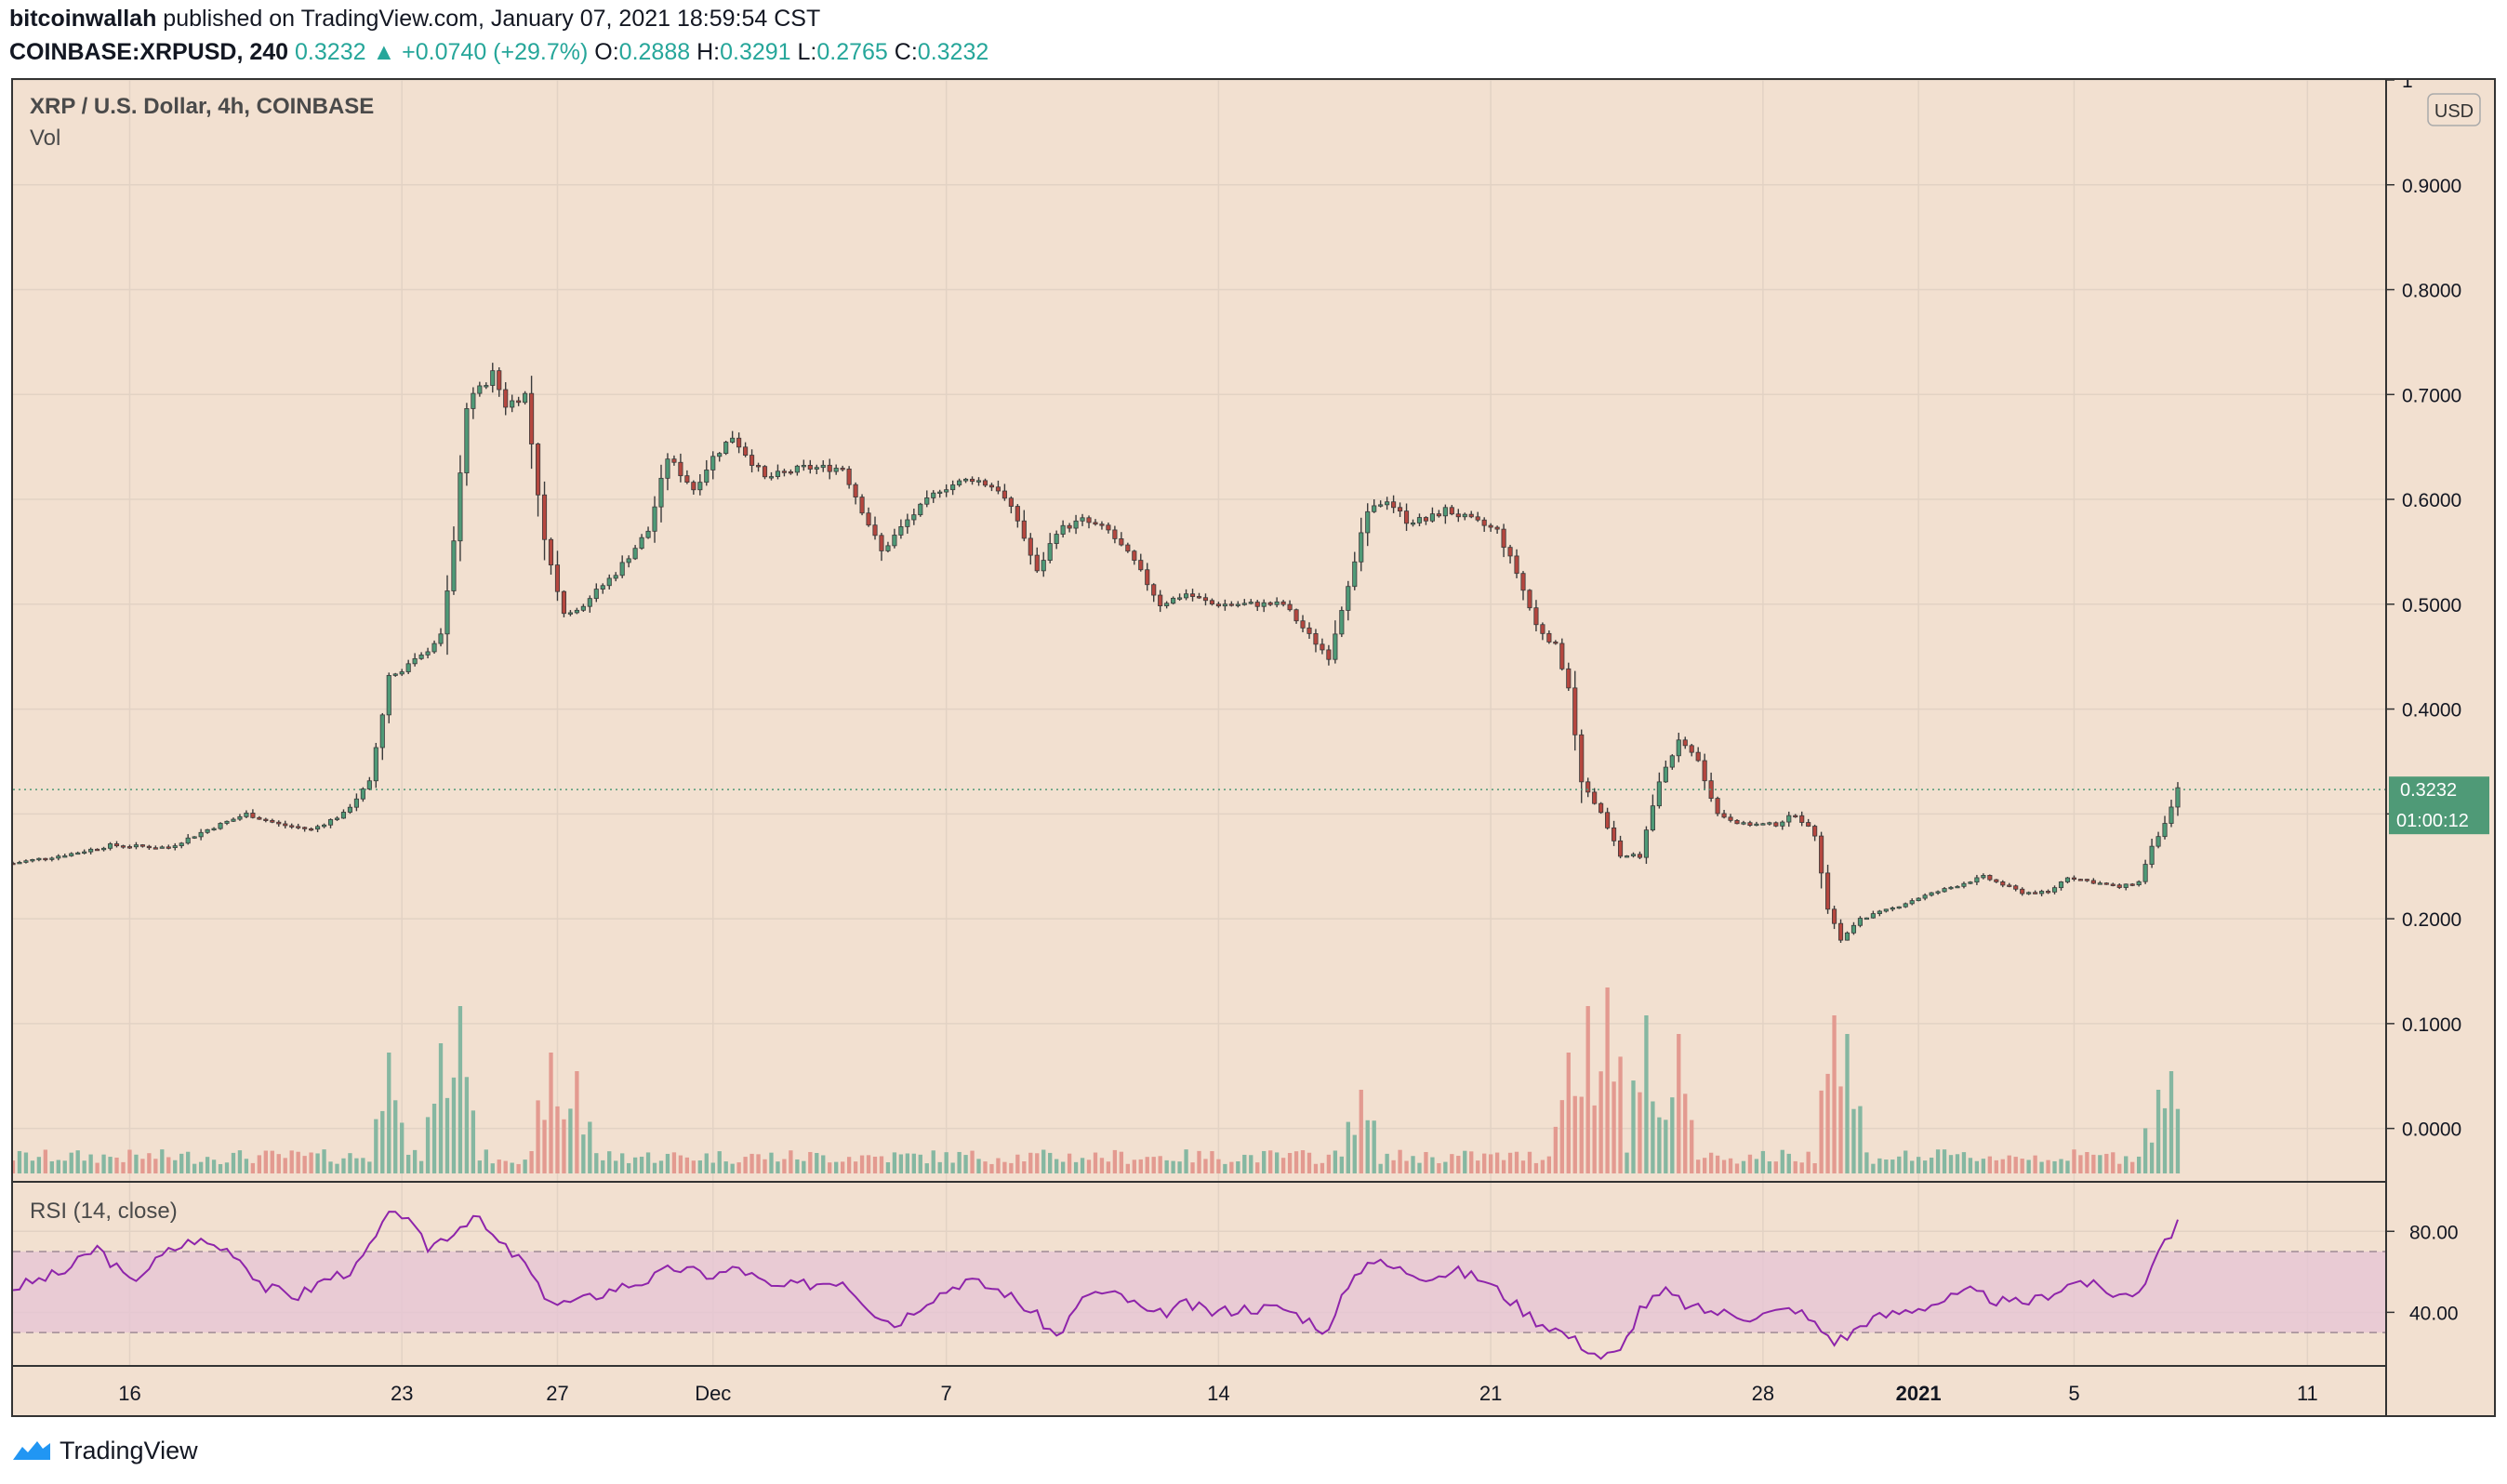 The width and height of the screenshot is (2507, 1484). I want to click on tradingview-brand: TradingView, so click(129, 1450).